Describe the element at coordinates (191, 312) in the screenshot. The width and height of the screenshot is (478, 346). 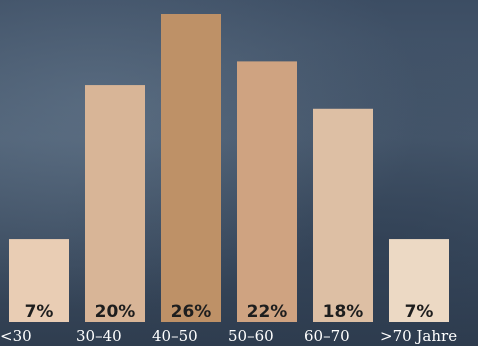
I see `bar-value-label: 26%` at that location.